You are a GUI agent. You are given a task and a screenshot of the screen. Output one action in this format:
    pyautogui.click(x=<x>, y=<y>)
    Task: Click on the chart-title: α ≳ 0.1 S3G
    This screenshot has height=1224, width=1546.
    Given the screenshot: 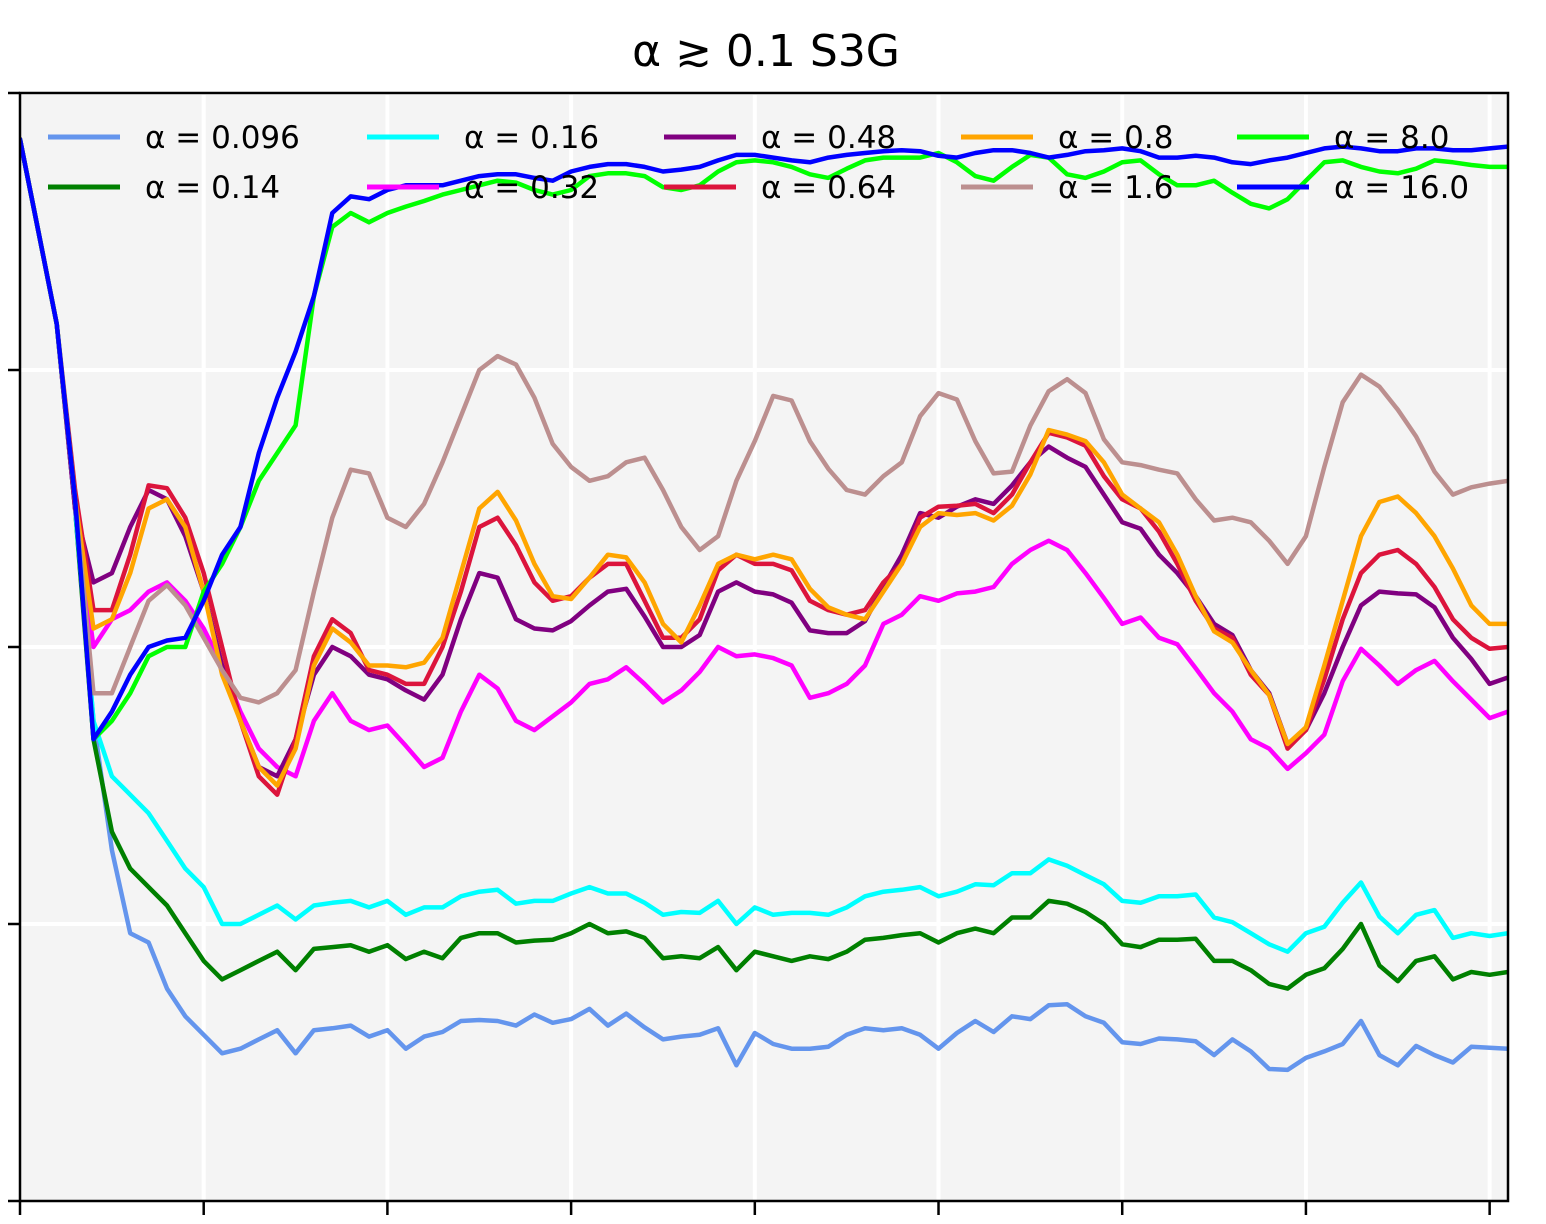 What is the action you would take?
    pyautogui.click(x=766, y=51)
    